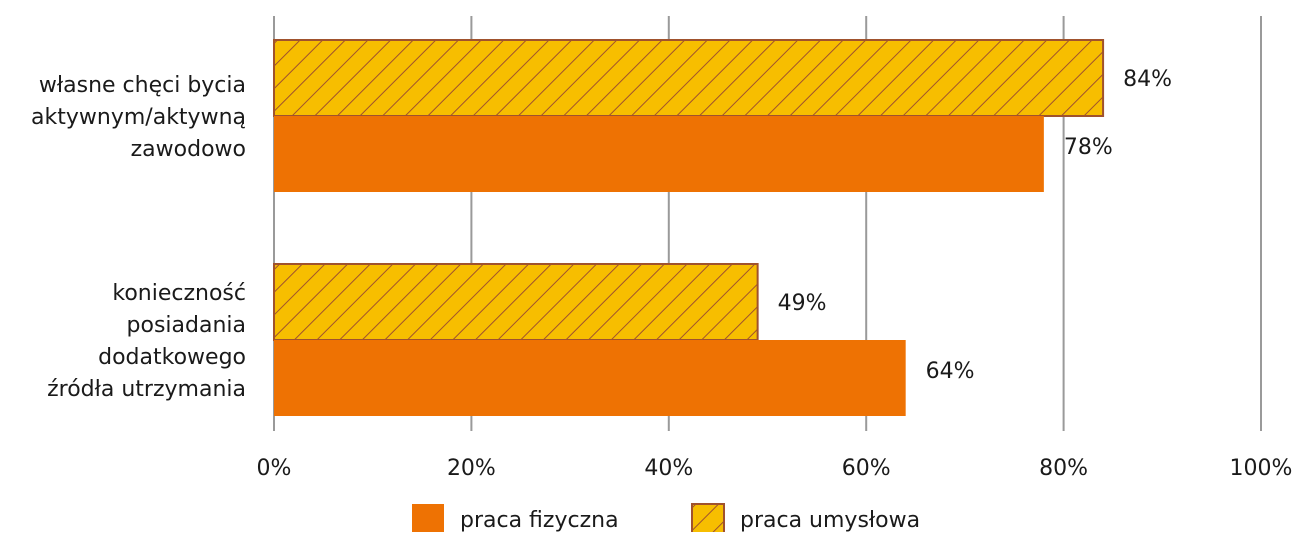 The height and width of the screenshot is (536, 1298). Describe the element at coordinates (179, 293) in the screenshot. I see `category-label: konieczność` at that location.